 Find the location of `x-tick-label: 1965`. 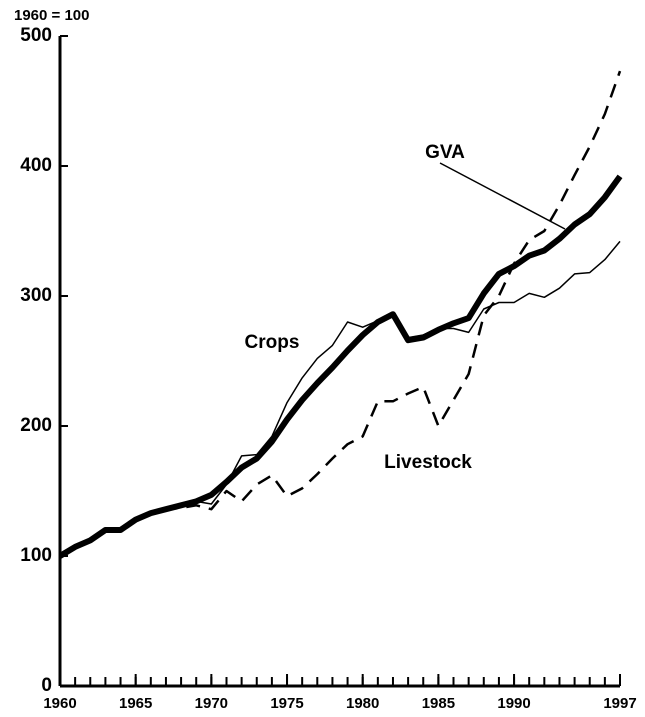

x-tick-label: 1965 is located at coordinates (135, 703).